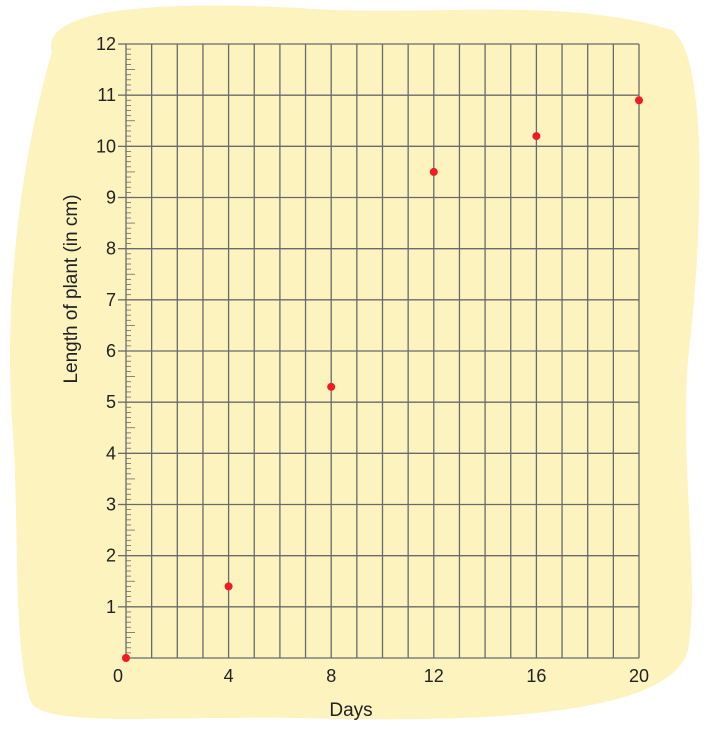 This screenshot has height=729, width=714. Describe the element at coordinates (111, 300) in the screenshot. I see `y-tick-label: 7` at that location.